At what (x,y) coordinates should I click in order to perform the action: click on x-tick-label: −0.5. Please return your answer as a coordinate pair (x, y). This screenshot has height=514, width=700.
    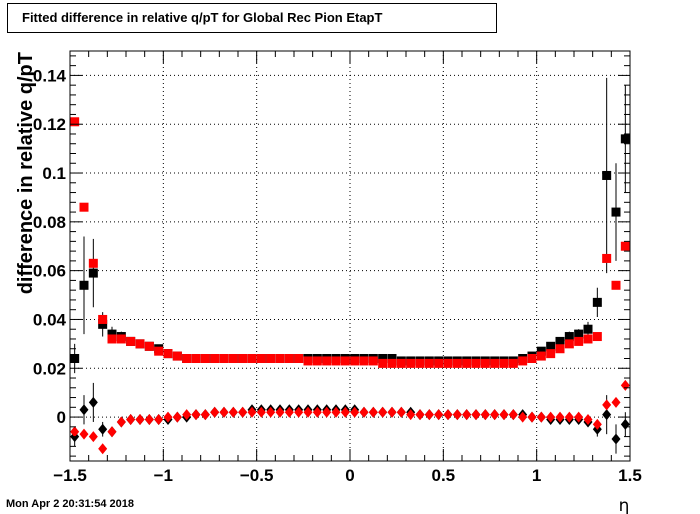
    Looking at the image, I should click on (257, 475).